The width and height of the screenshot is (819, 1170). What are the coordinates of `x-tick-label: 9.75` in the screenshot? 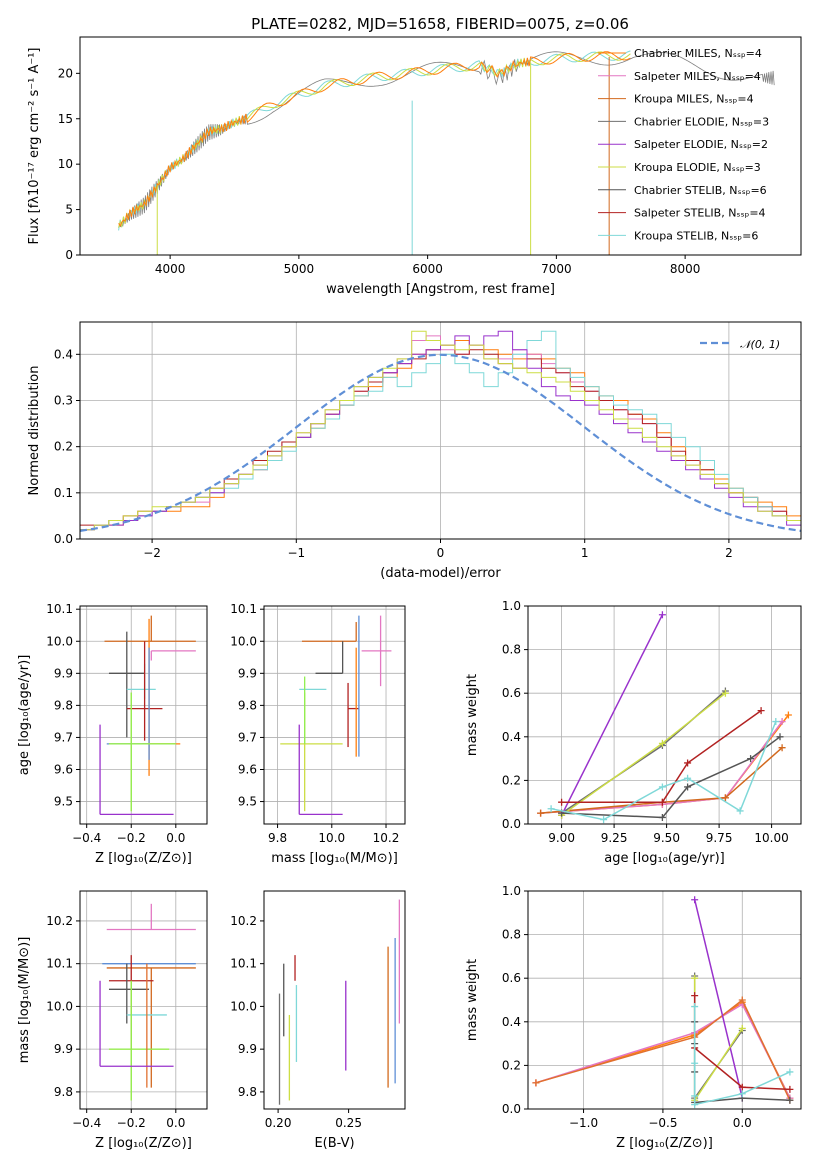 It's located at (719, 838).